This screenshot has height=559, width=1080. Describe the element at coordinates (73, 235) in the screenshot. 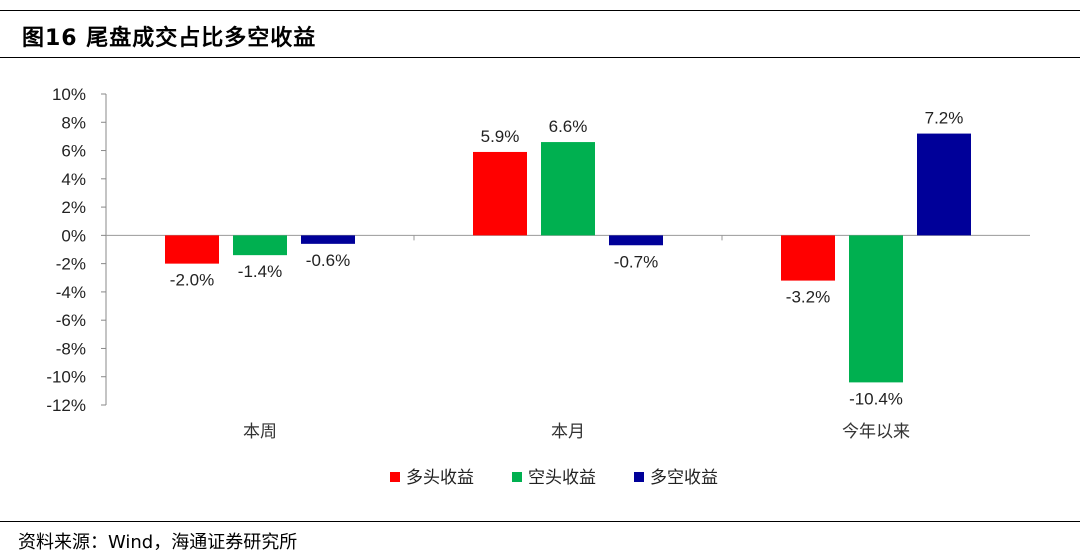

I see `y-tick-label: 0%` at that location.